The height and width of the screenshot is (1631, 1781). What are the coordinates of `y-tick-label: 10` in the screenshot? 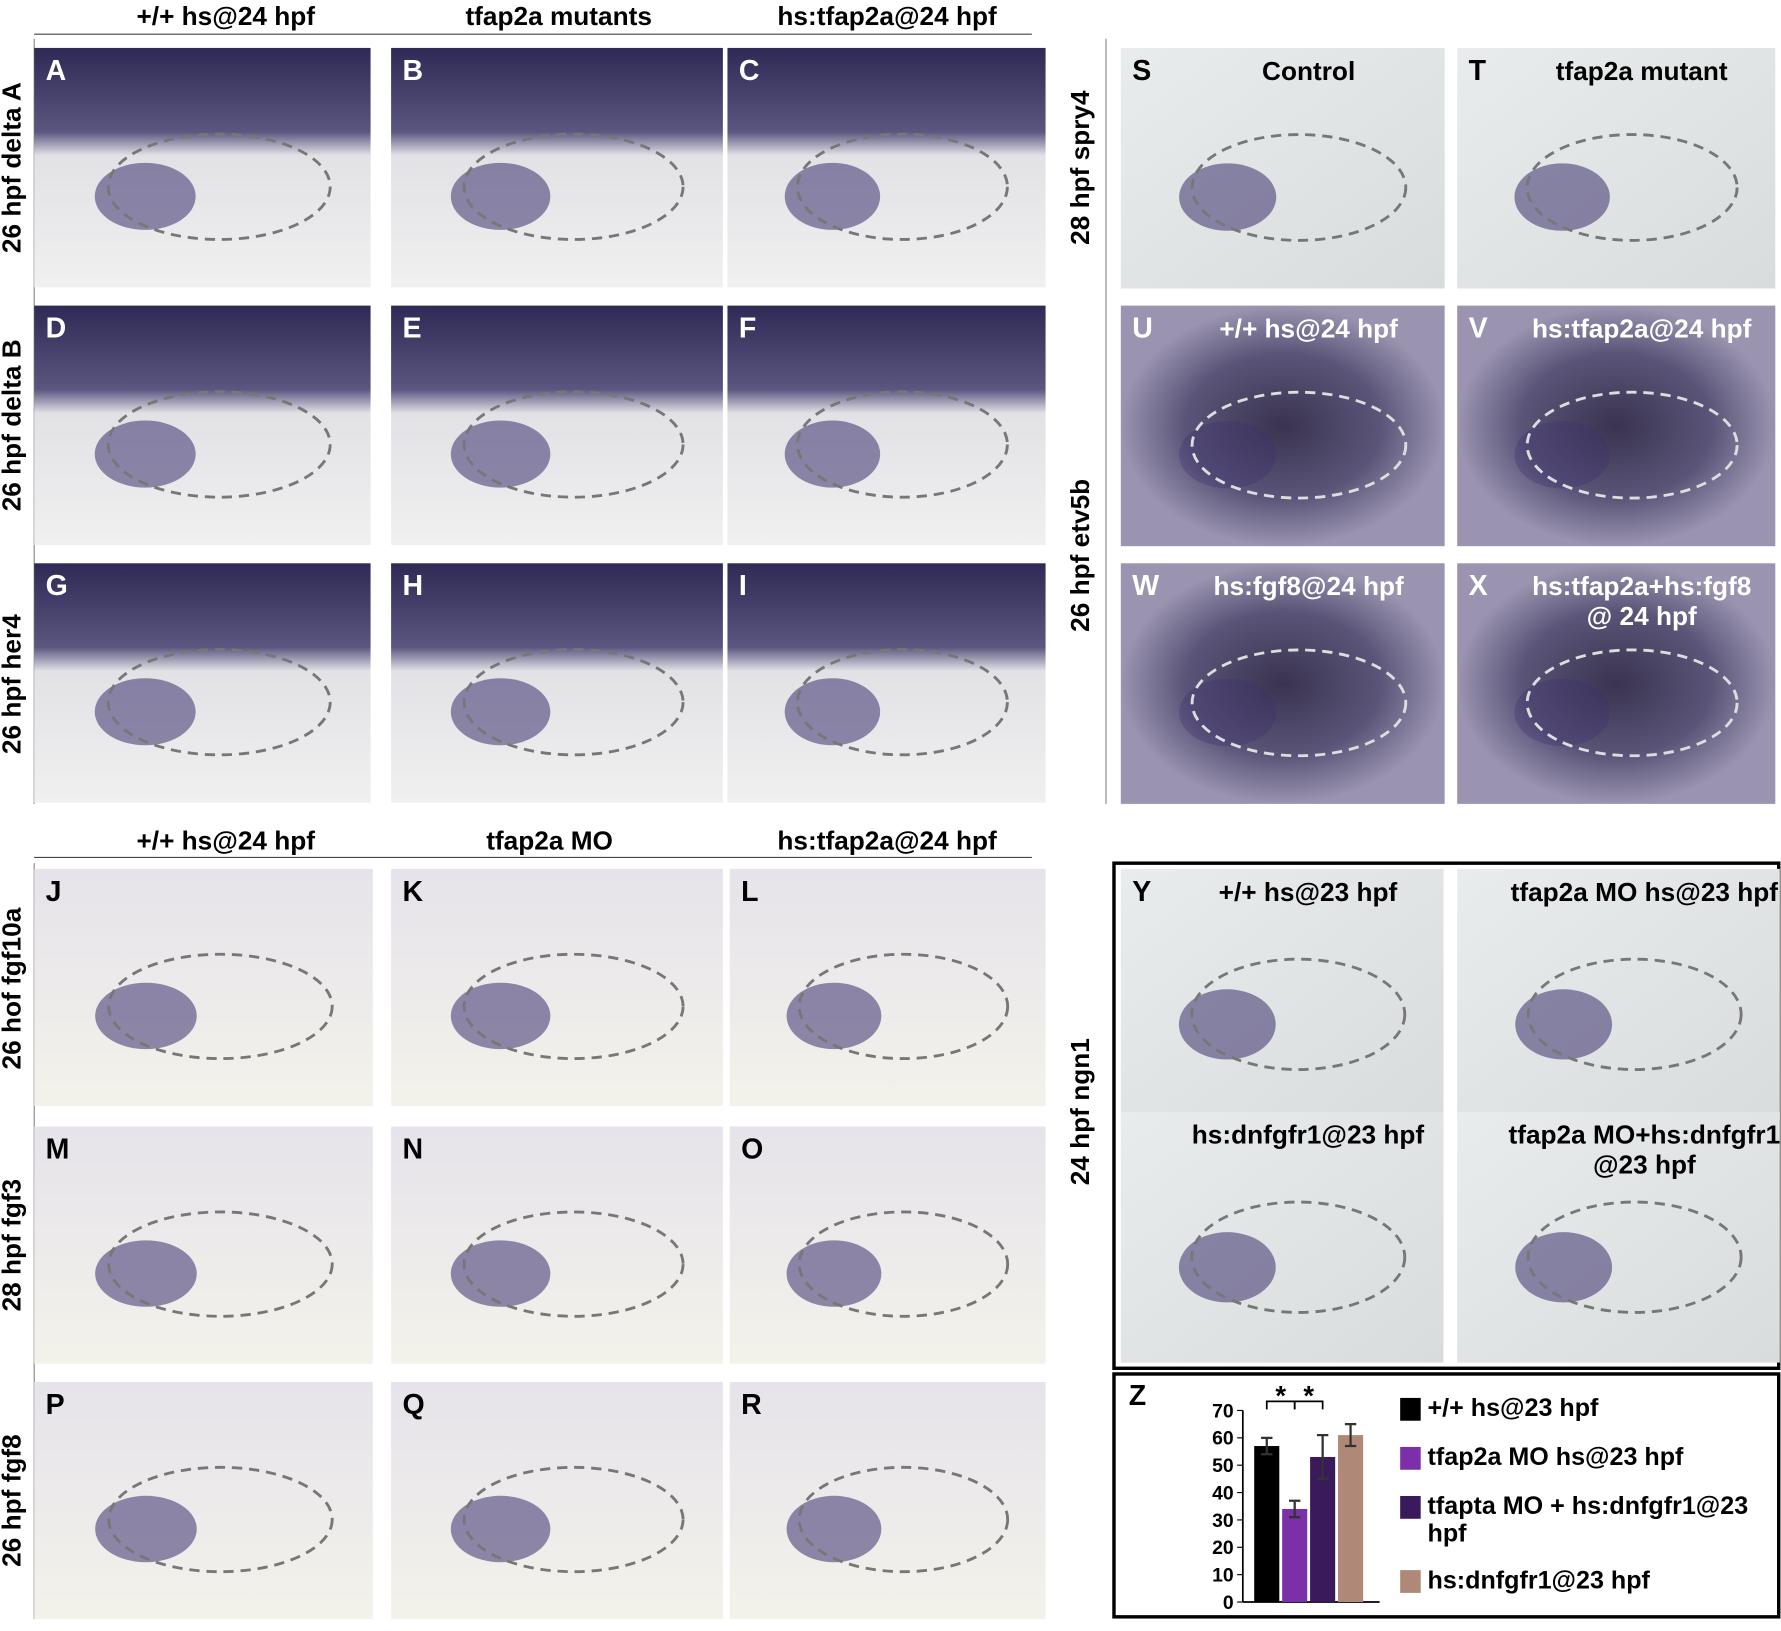 It's located at (1223, 1575).